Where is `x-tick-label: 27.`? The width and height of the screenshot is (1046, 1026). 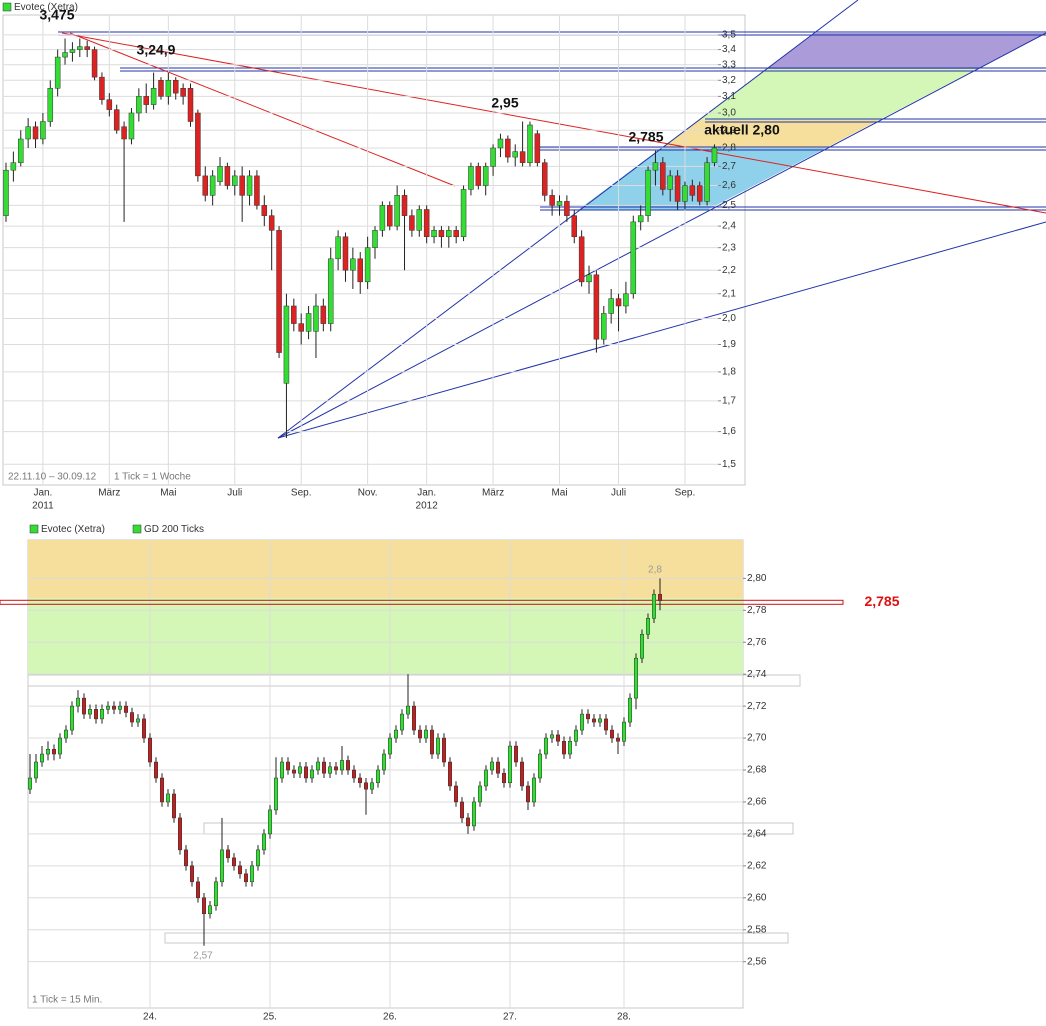
x-tick-label: 27. is located at coordinates (510, 1017).